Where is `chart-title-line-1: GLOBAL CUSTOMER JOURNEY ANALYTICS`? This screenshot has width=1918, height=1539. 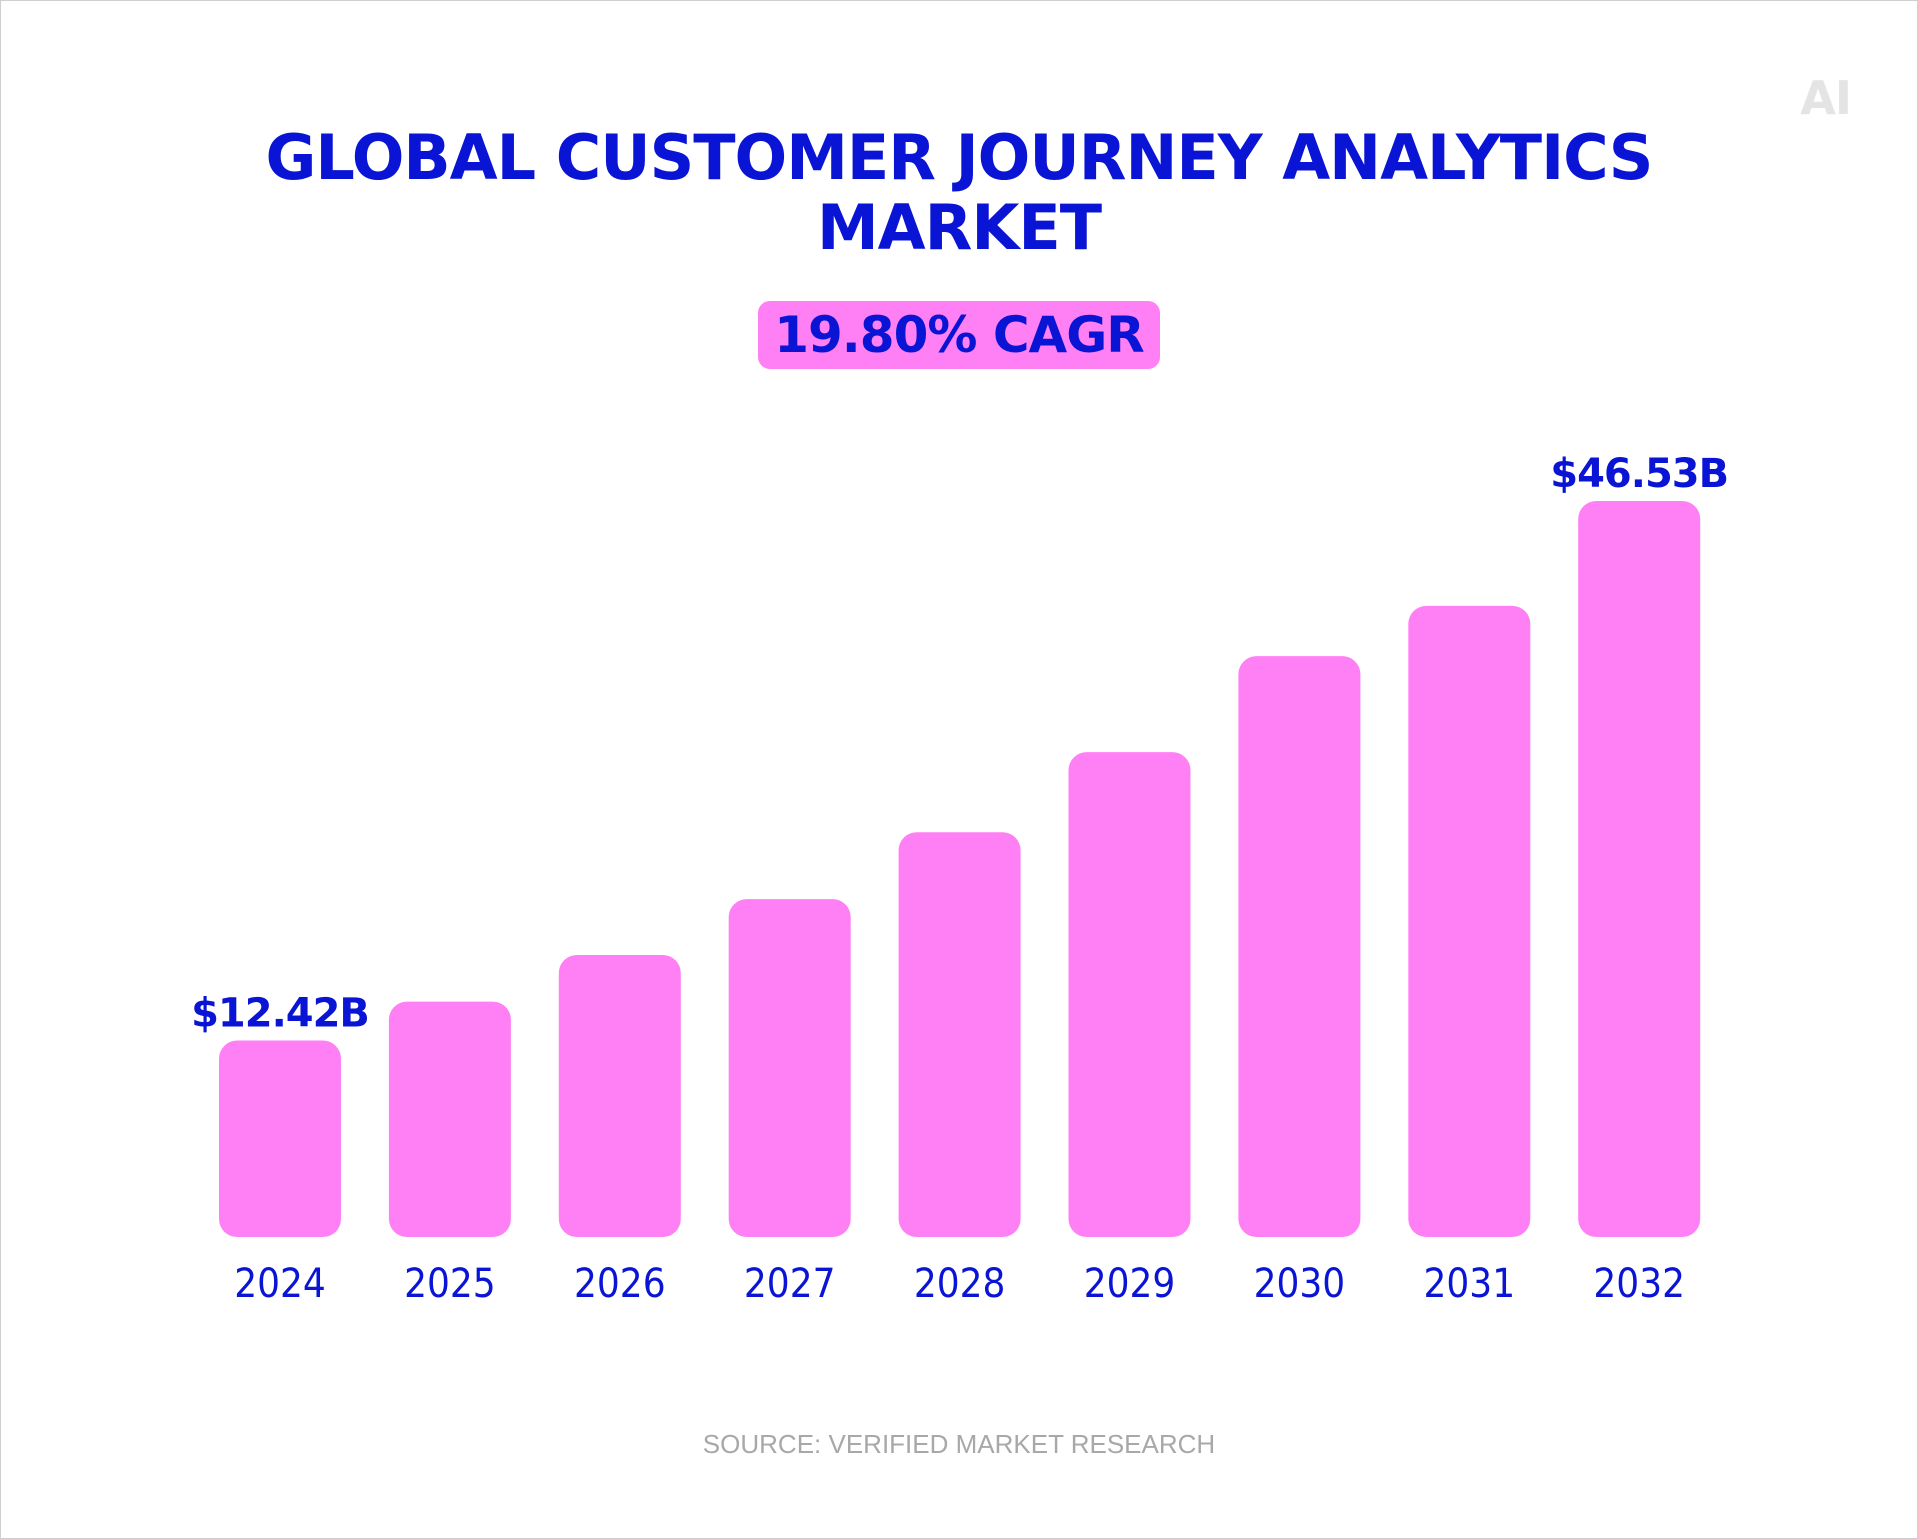 chart-title-line-1: GLOBAL CUSTOMER JOURNEY ANALYTICS is located at coordinates (959, 157).